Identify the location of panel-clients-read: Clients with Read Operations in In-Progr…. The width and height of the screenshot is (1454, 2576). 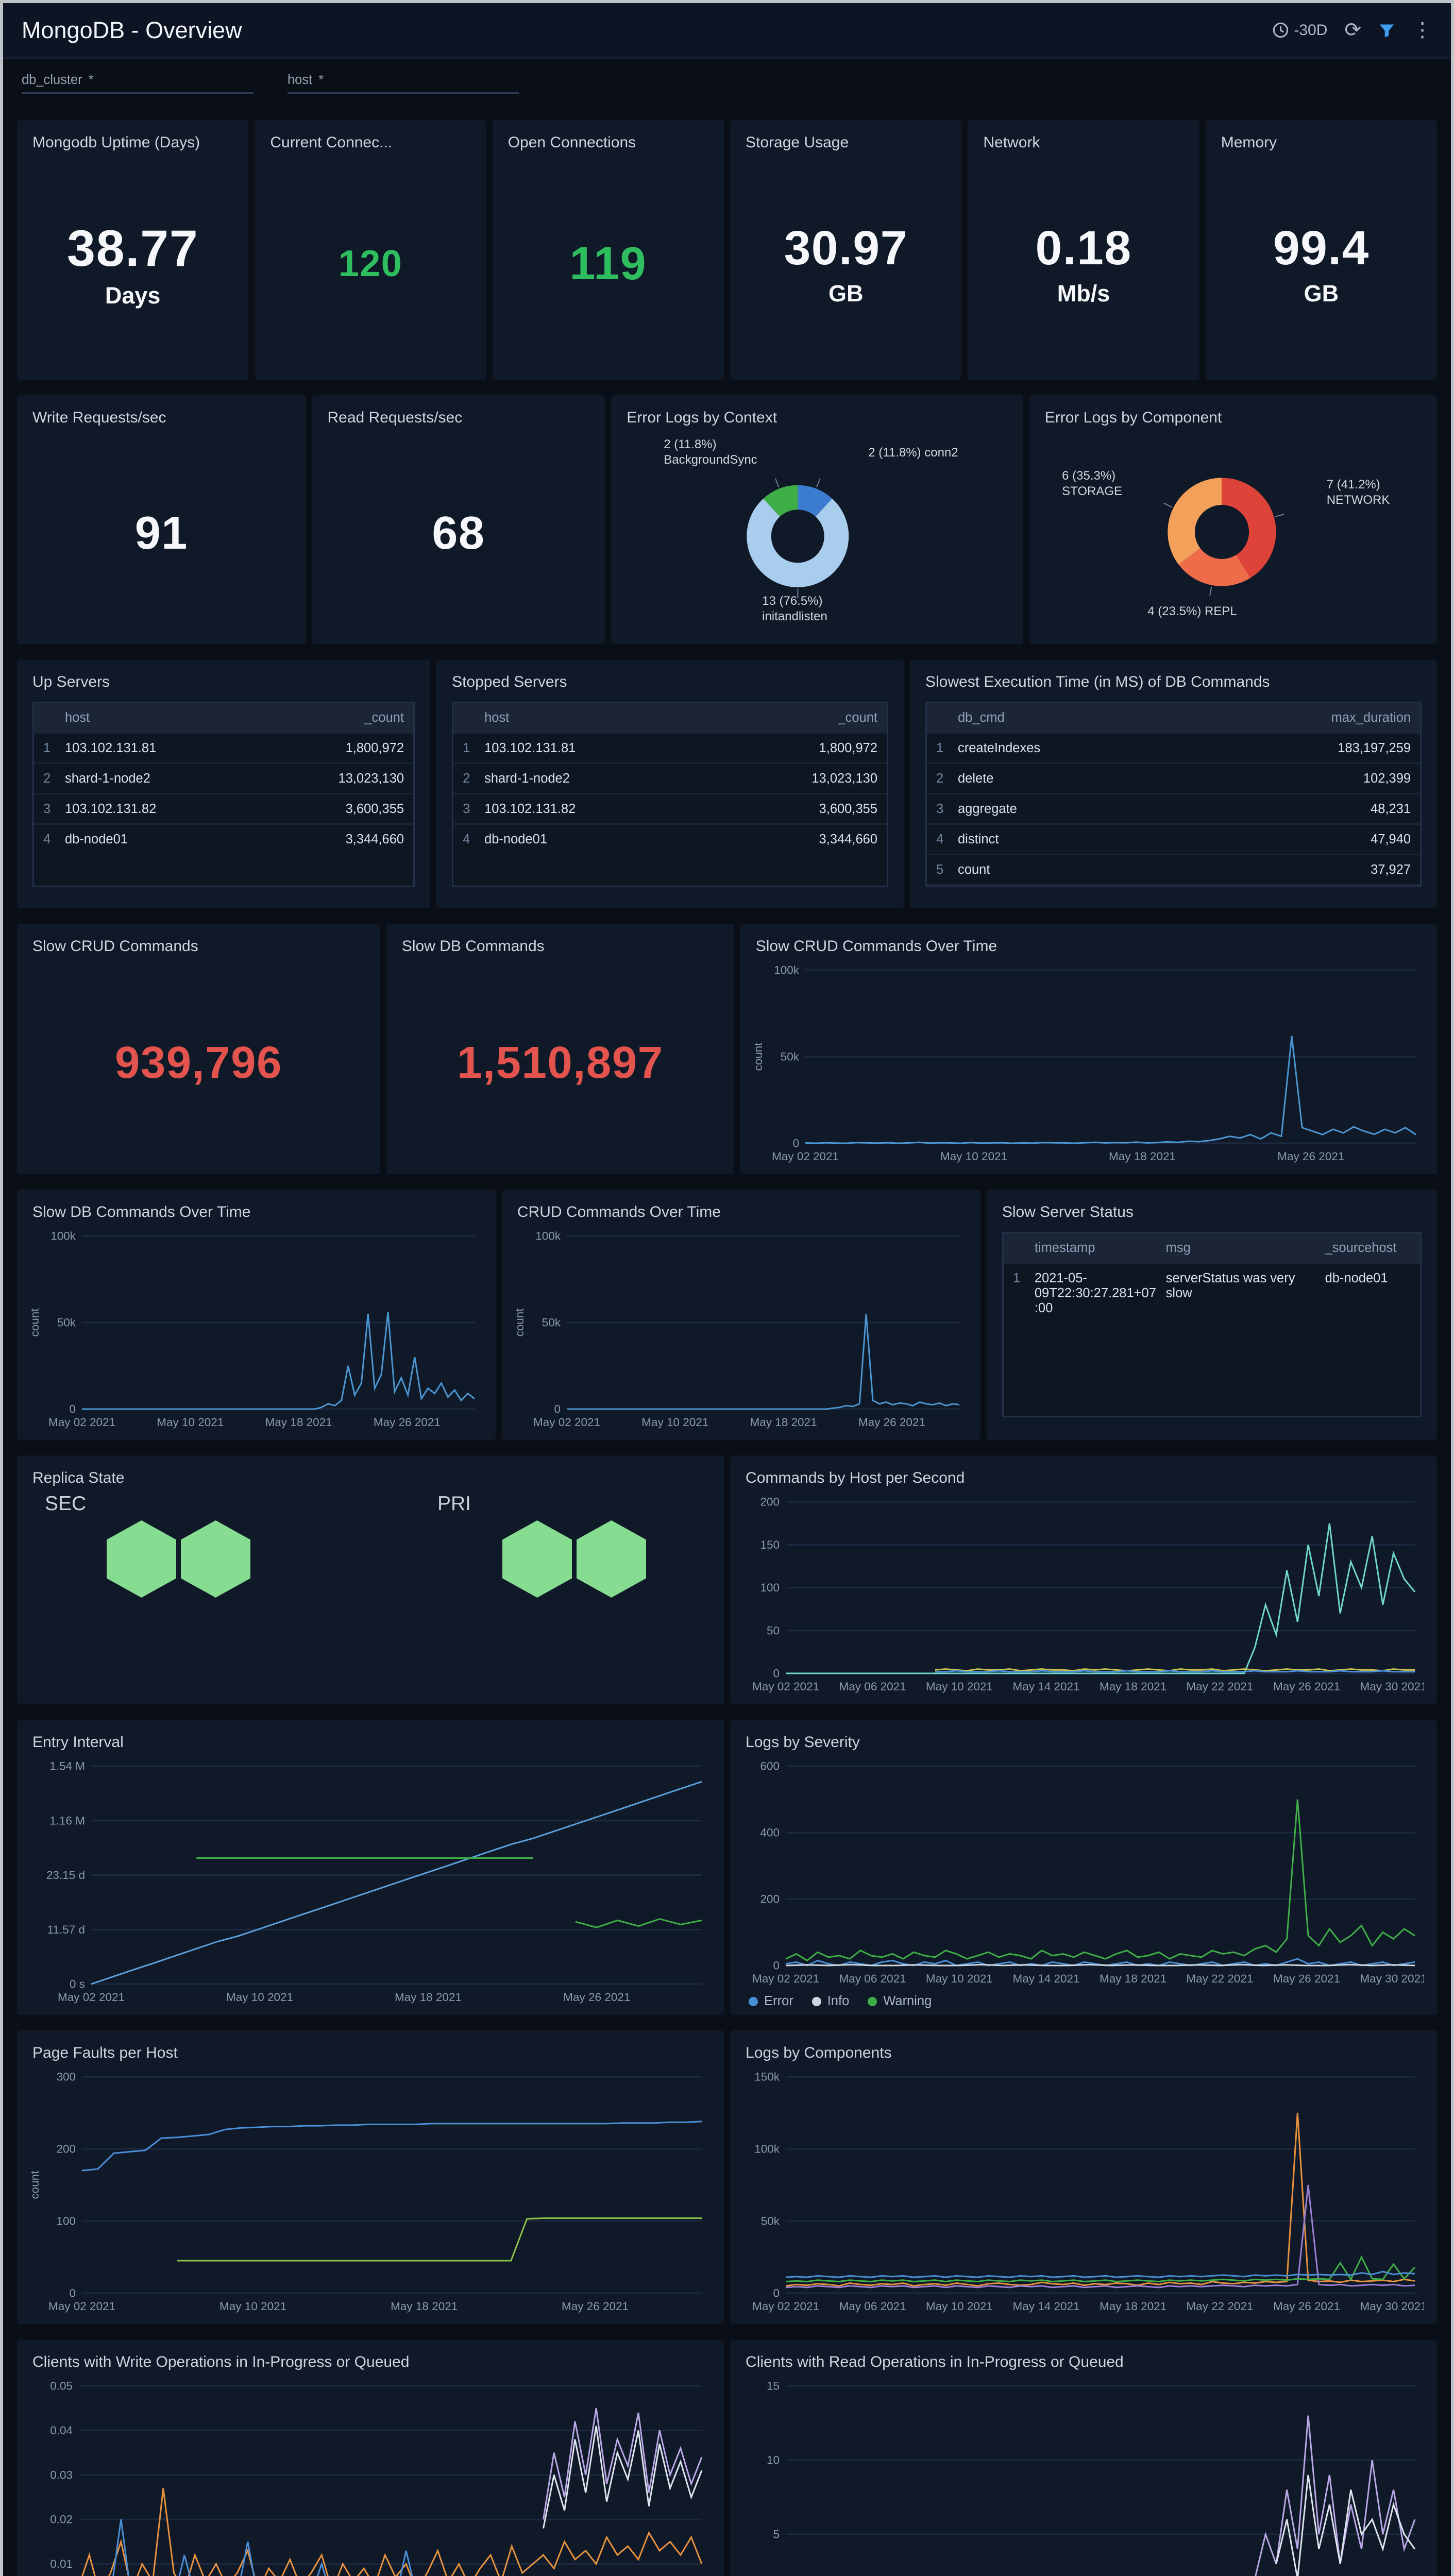
(1084, 2458).